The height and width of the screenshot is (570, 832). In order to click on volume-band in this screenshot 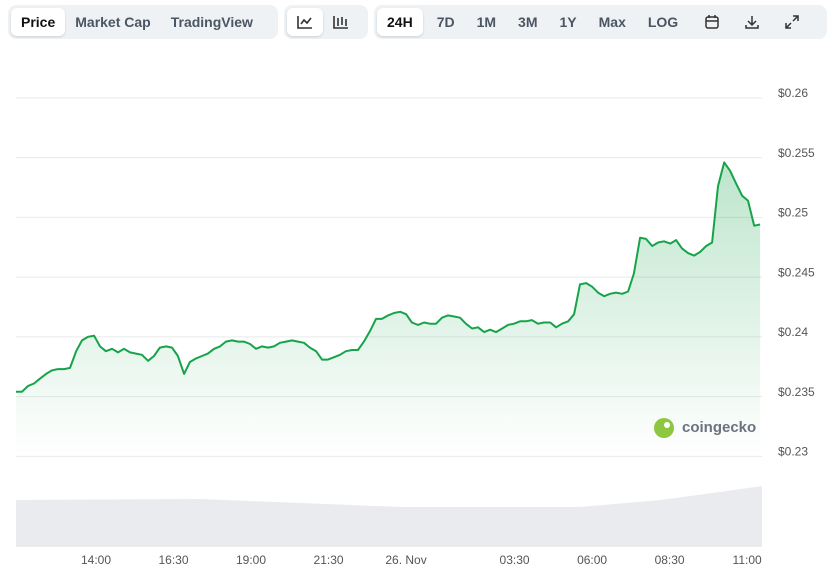, I will do `click(389, 516)`.